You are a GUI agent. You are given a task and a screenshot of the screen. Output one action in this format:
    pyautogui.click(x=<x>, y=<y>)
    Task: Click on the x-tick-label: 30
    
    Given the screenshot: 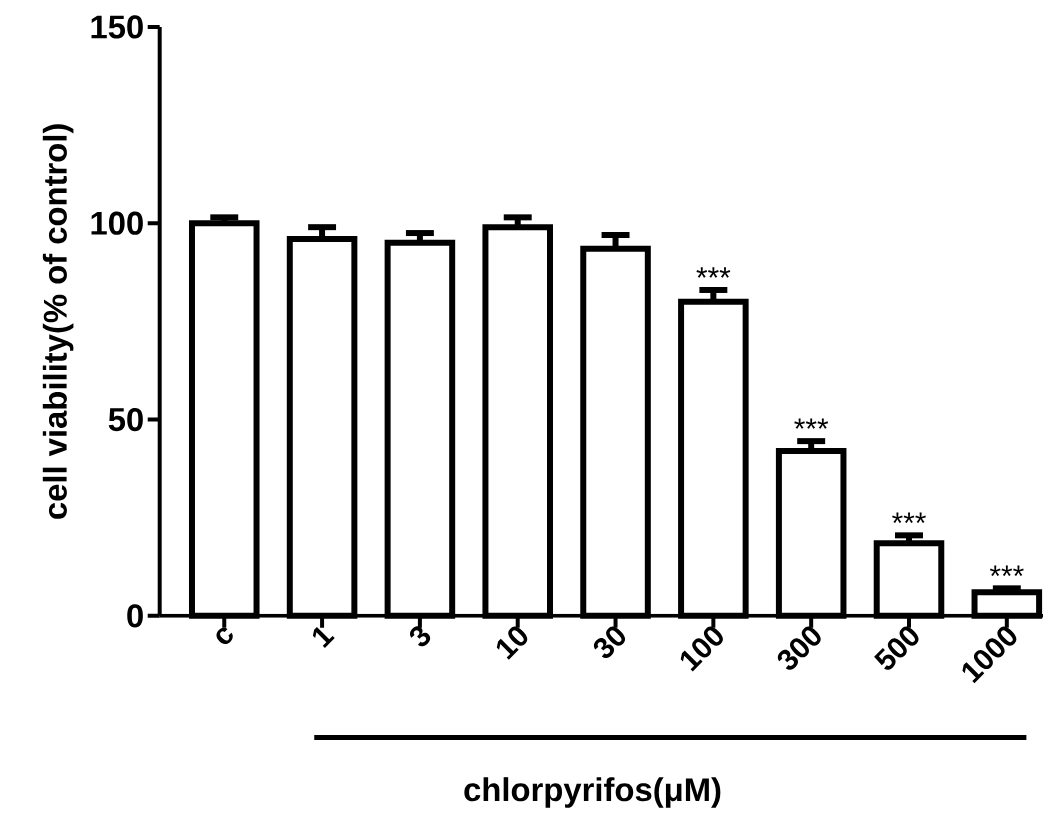 What is the action you would take?
    pyautogui.click(x=609, y=642)
    